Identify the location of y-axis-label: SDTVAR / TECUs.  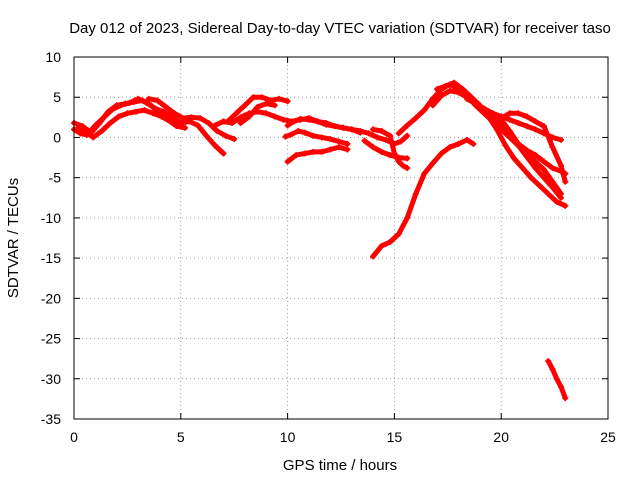
(13, 238).